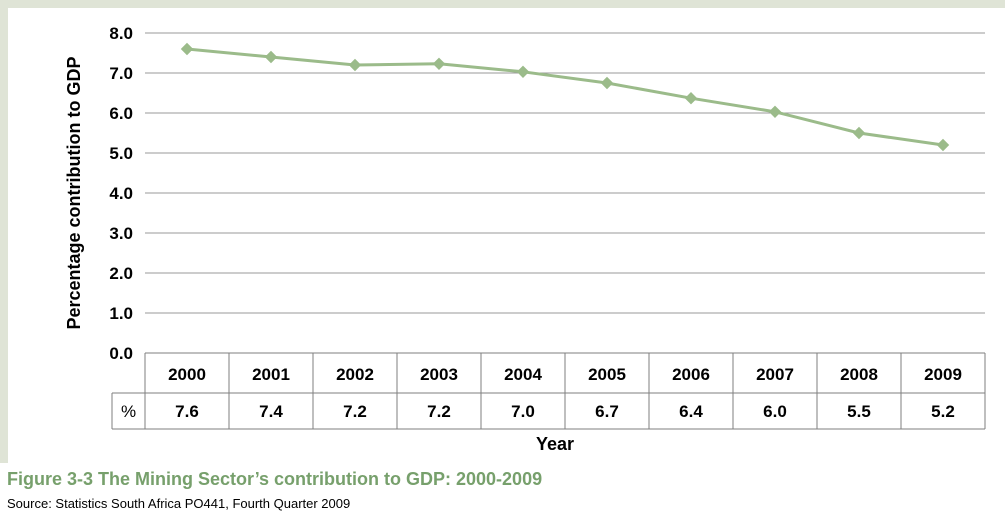 The width and height of the screenshot is (1005, 517). Describe the element at coordinates (121, 353) in the screenshot. I see `y-tick-label-0: 0.0` at that location.